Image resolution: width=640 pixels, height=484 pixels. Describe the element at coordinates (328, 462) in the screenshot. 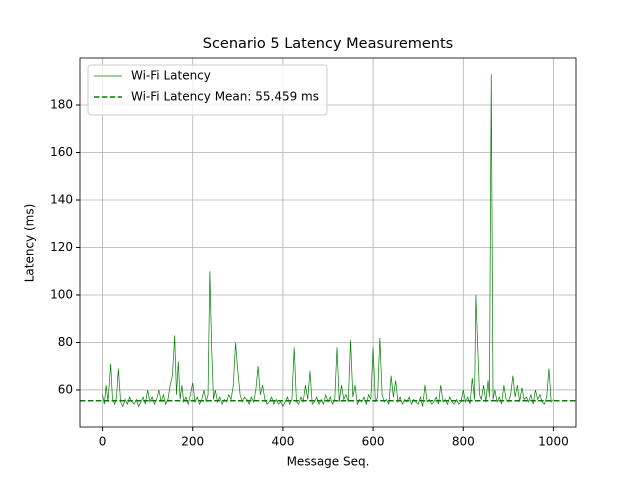

I see `x-axis-label: Message Seq.` at that location.